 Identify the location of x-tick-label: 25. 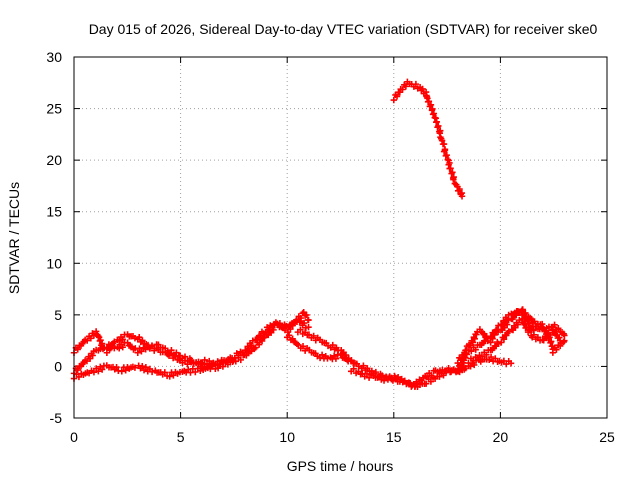
(607, 437).